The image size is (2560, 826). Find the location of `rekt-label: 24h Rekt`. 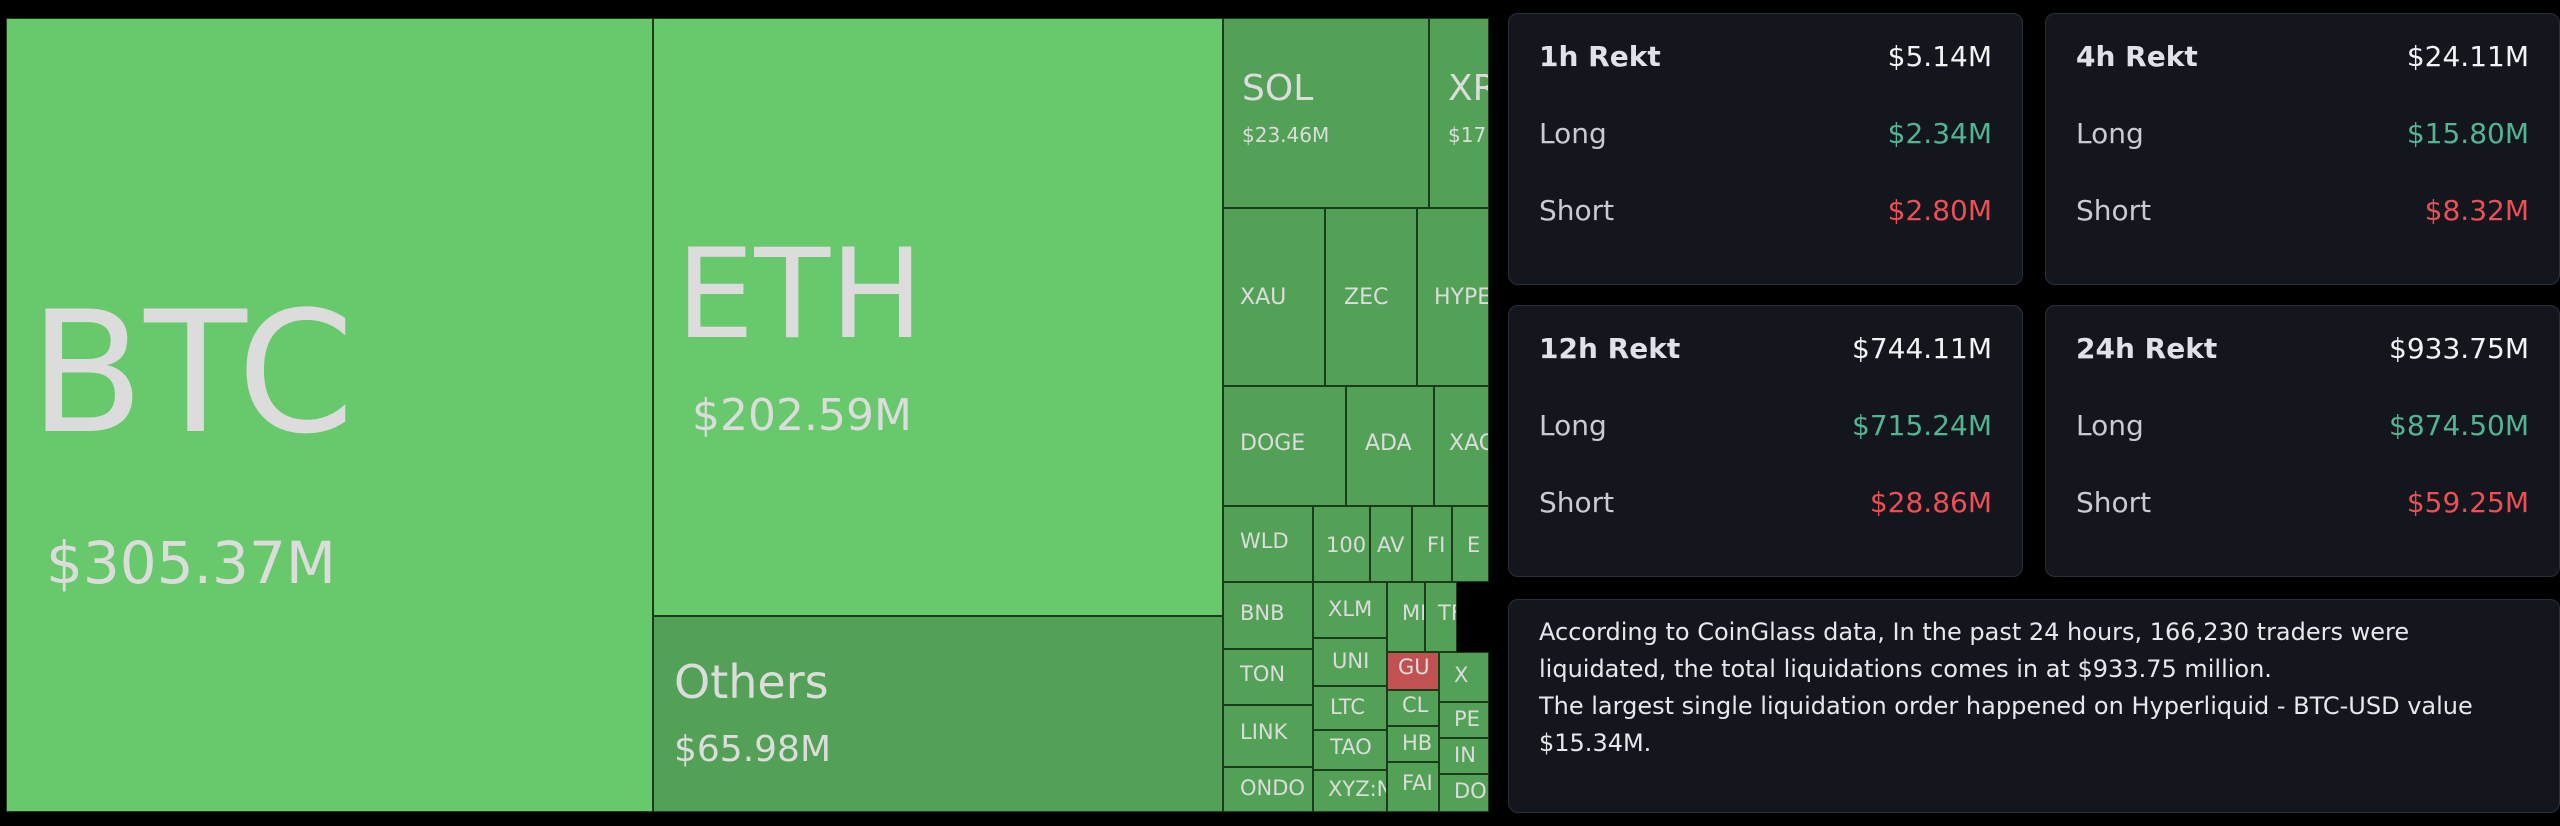

rekt-label: 24h Rekt is located at coordinates (2147, 348).